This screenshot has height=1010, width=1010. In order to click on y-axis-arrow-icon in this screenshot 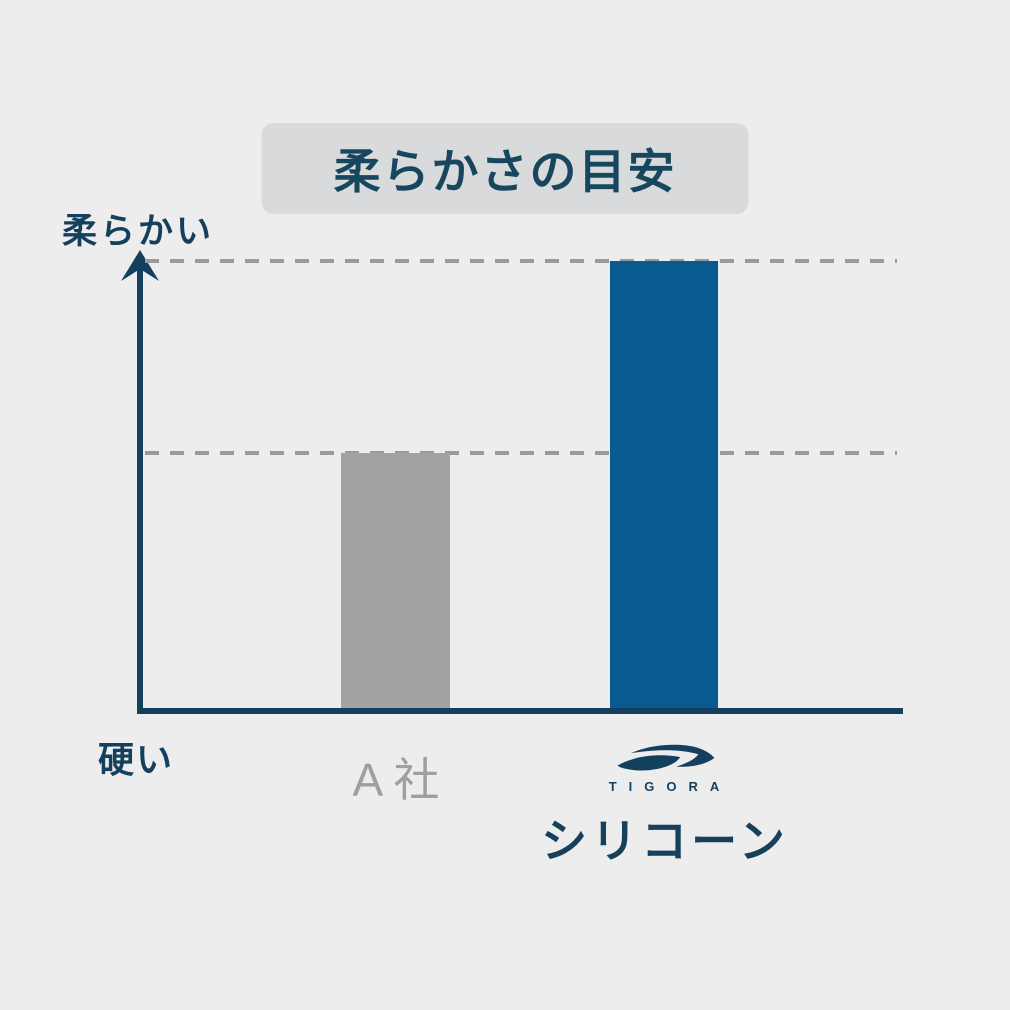, I will do `click(140, 265)`.